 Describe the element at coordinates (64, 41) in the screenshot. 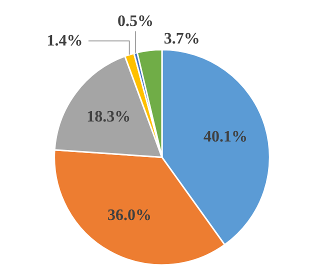

I see `data-label: 1.4%` at that location.